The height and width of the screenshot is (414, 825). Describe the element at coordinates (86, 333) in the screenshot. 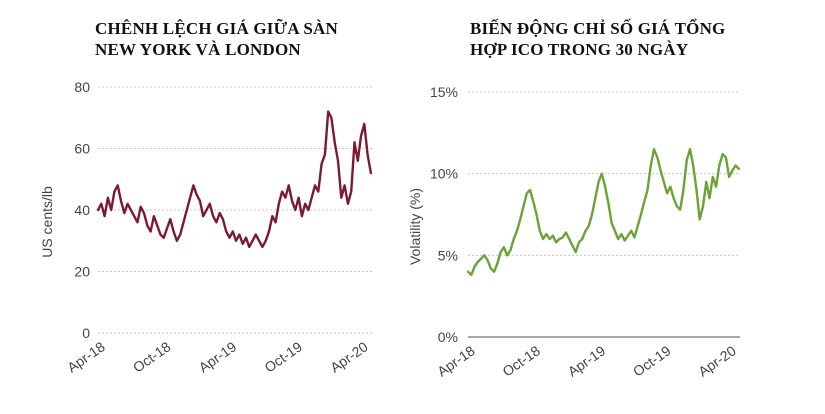

I see `y-tick-label: 0` at that location.